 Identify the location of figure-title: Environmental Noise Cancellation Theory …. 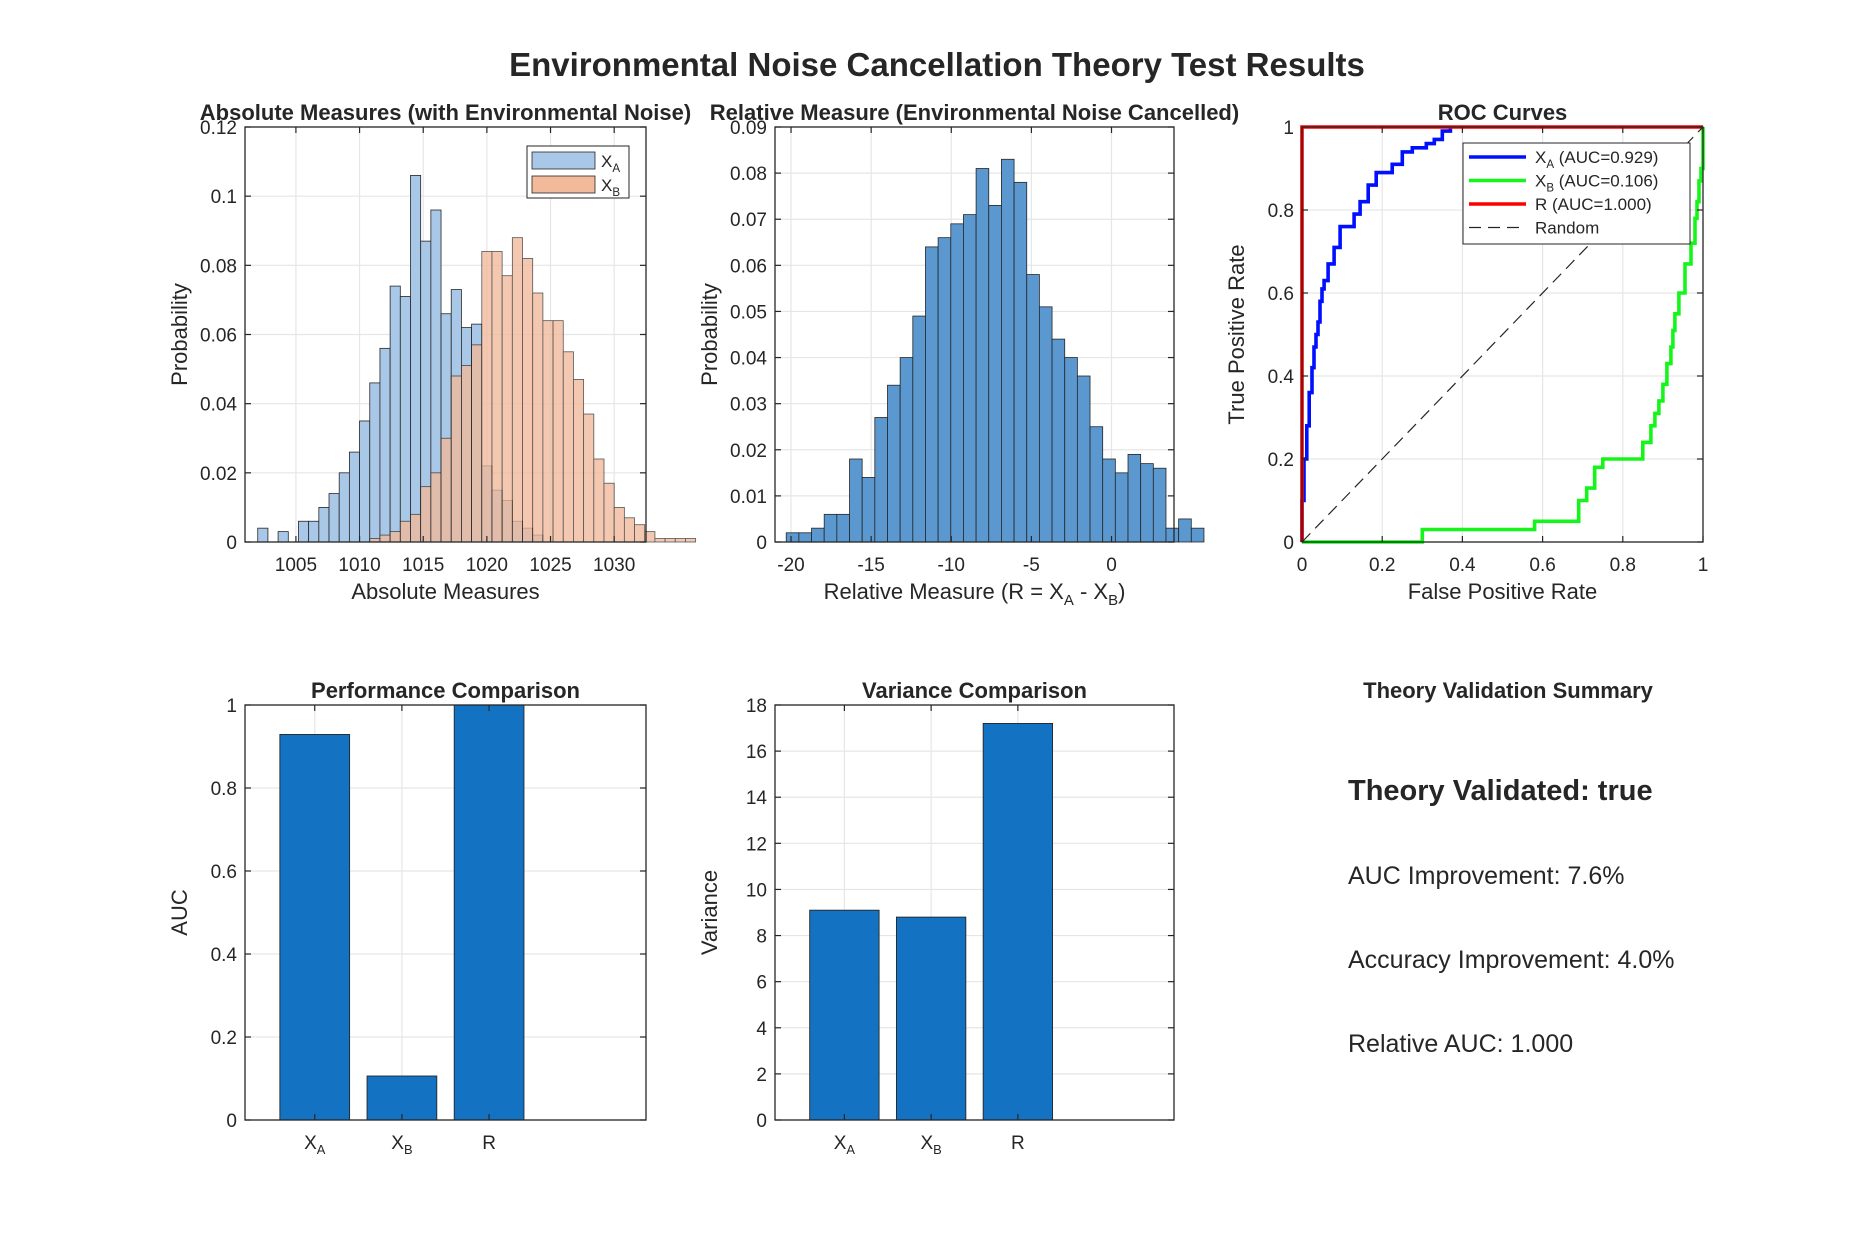
(937, 64).